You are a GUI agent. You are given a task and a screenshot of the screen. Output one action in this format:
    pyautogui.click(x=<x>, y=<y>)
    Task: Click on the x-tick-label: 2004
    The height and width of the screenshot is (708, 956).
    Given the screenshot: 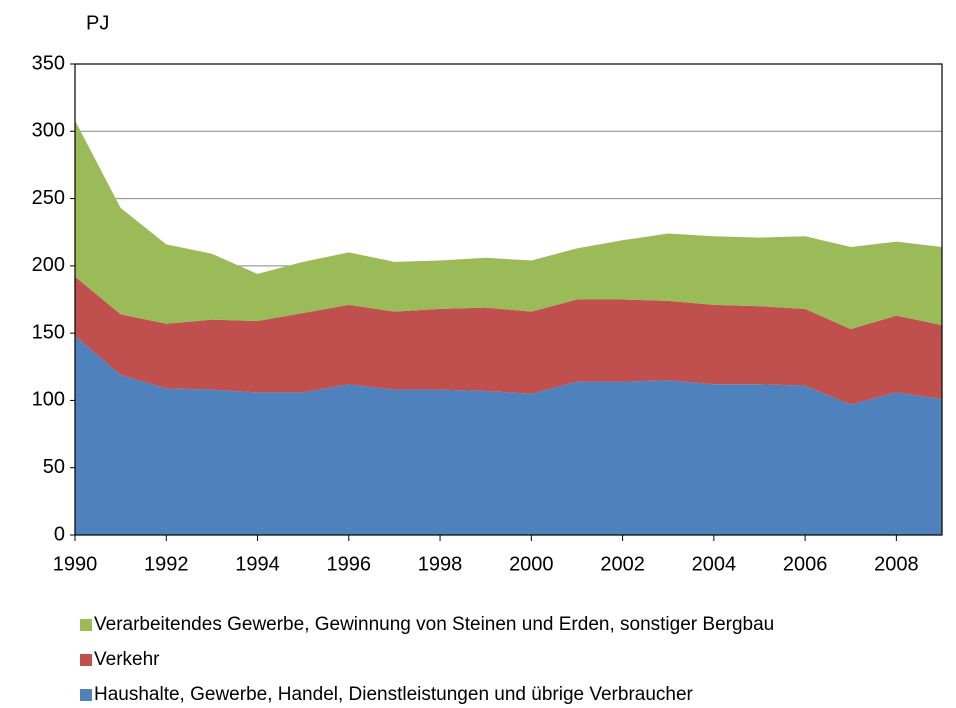 What is the action you would take?
    pyautogui.click(x=714, y=564)
    